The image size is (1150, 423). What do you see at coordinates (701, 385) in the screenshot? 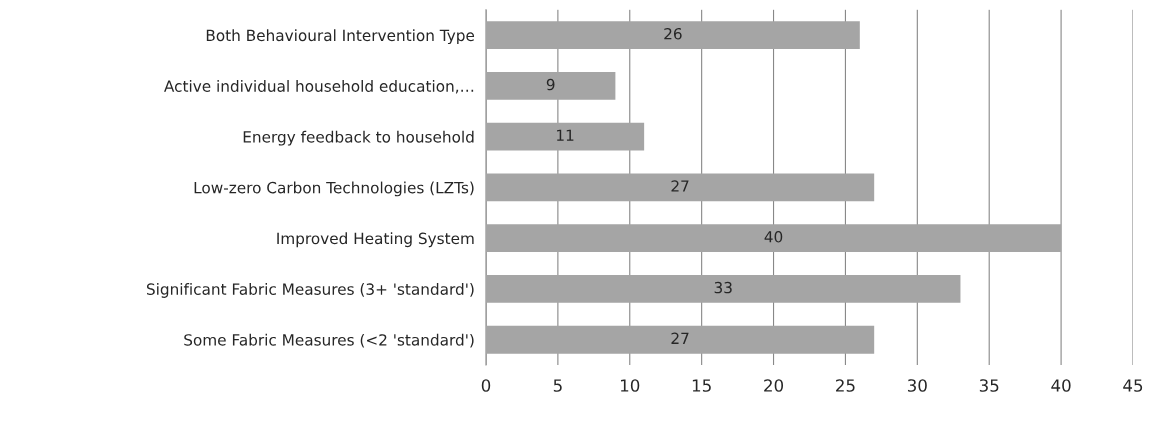
I see `x-tick-label: 15` at bounding box center [701, 385].